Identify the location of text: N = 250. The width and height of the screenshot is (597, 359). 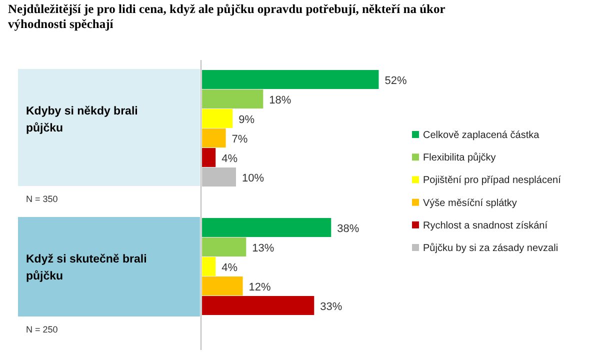
(42, 329).